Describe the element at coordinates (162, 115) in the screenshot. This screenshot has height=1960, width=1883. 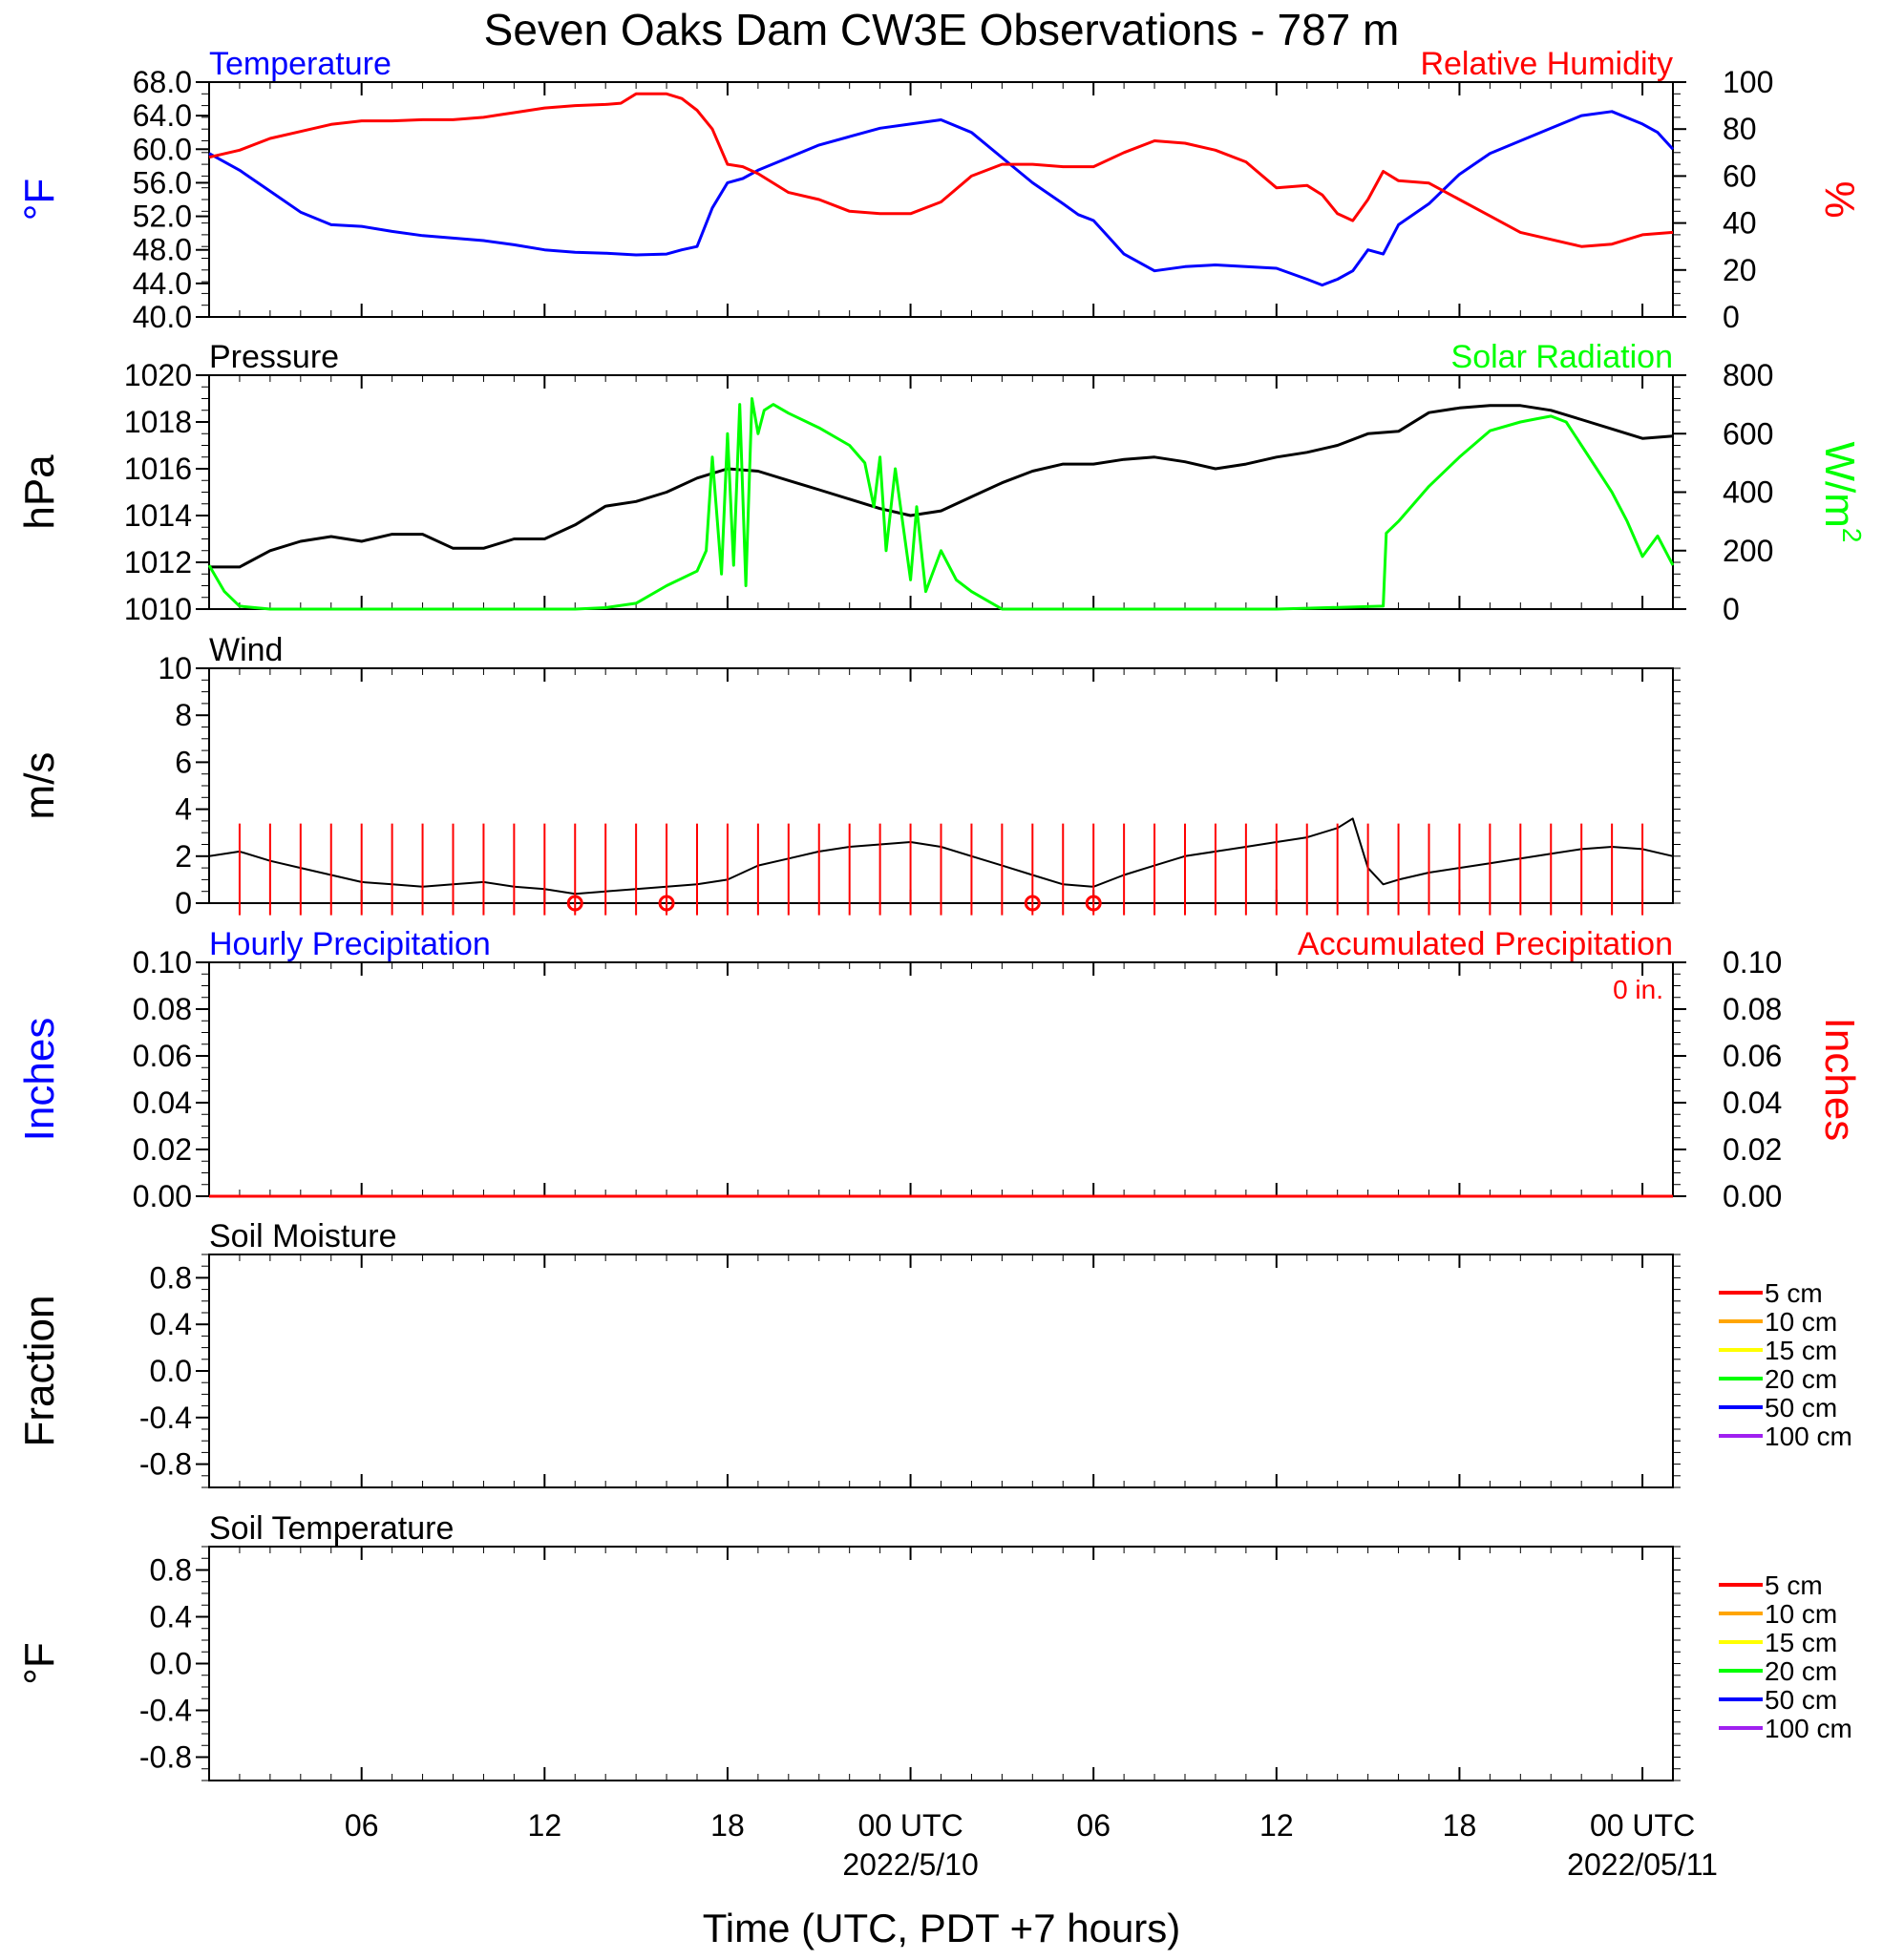
I see `y-tick-label: 64.0` at that location.